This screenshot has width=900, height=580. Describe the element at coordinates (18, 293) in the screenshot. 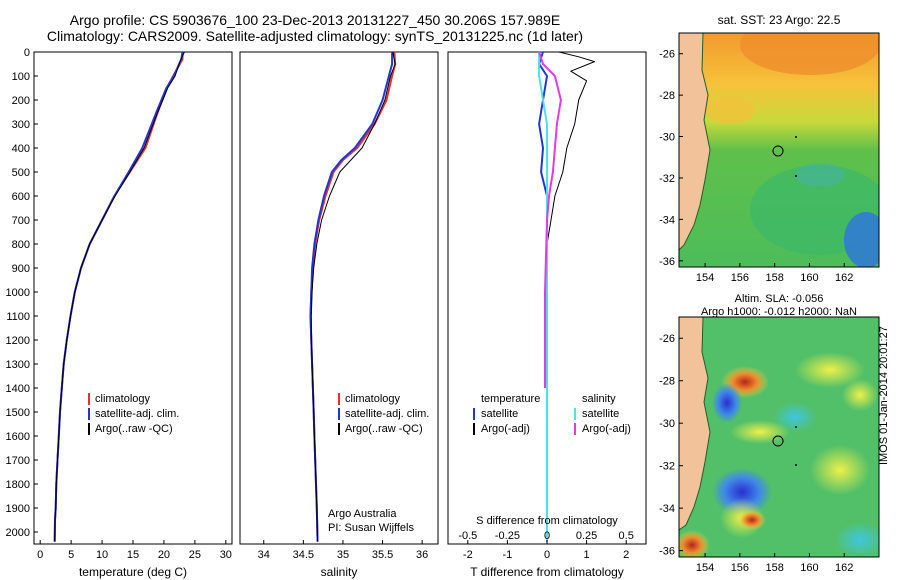

I see `y-tick-label: 1000` at that location.